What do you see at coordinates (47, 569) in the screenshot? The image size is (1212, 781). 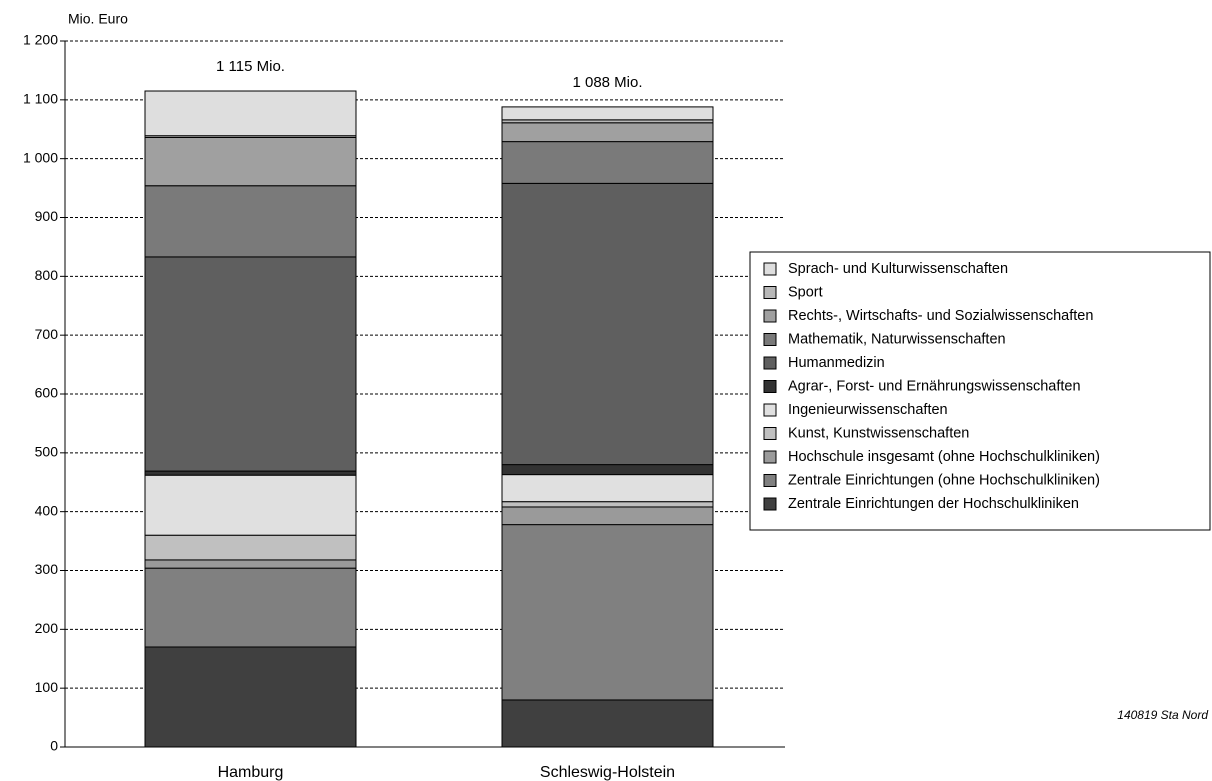 I see `y-tick-label: 300` at bounding box center [47, 569].